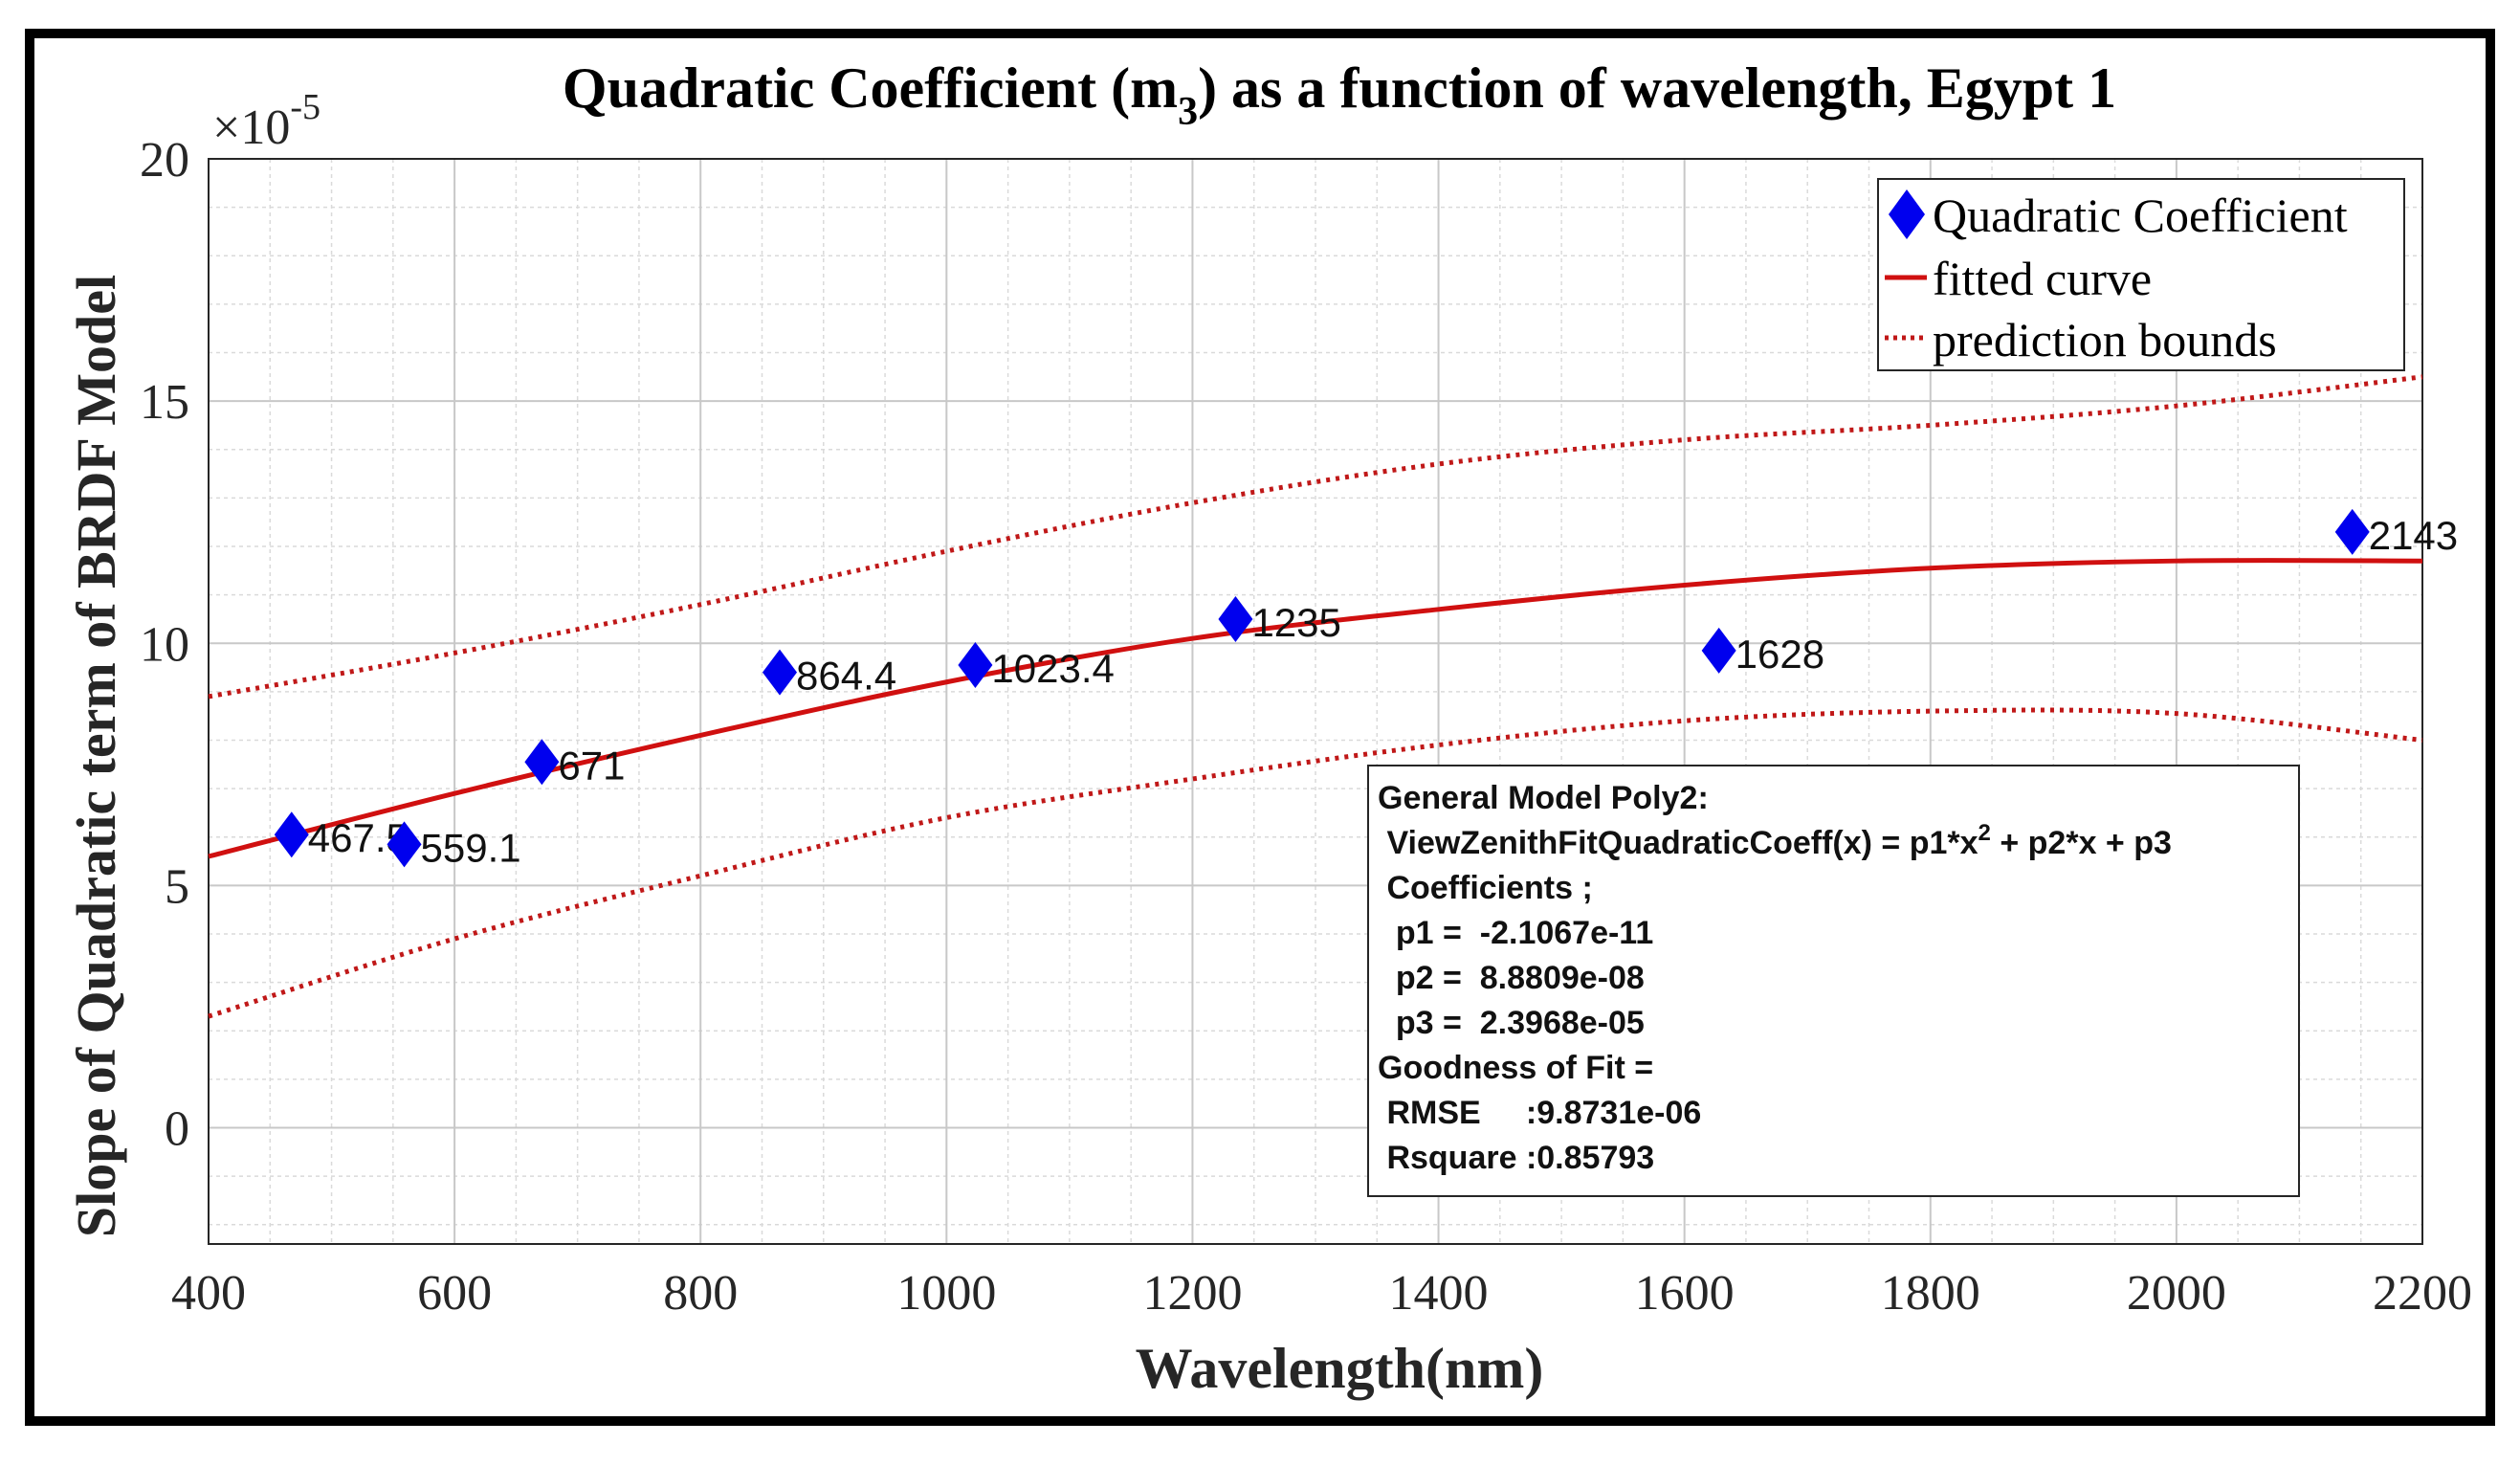 The width and height of the screenshot is (2520, 1466). What do you see at coordinates (1931, 1293) in the screenshot?
I see `x-tick-label: 1800` at bounding box center [1931, 1293].